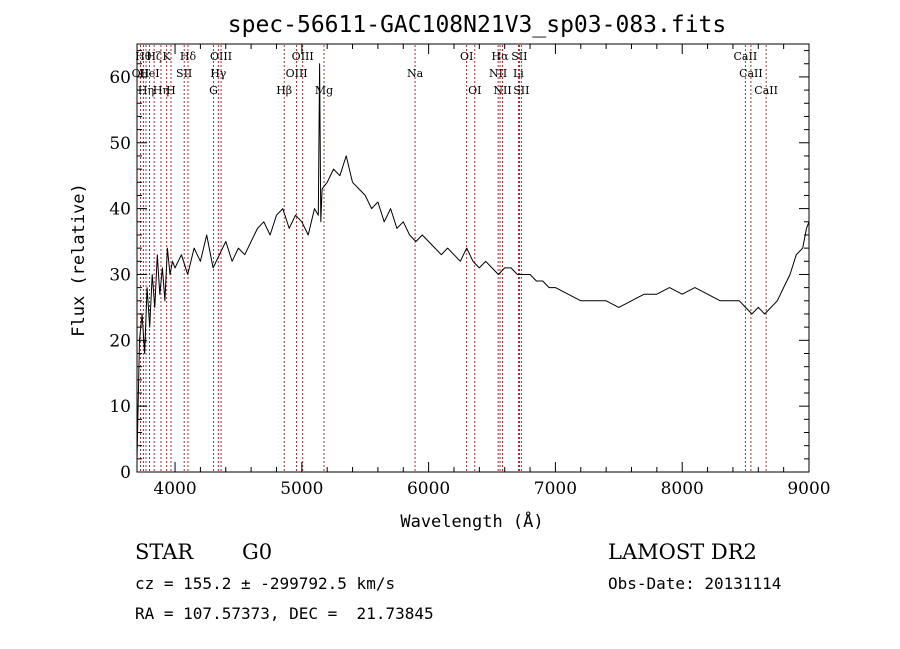 This screenshot has height=649, width=900. I want to click on sky-coordinates: RA = 107.57373, DEC = 21.73845, so click(284, 613).